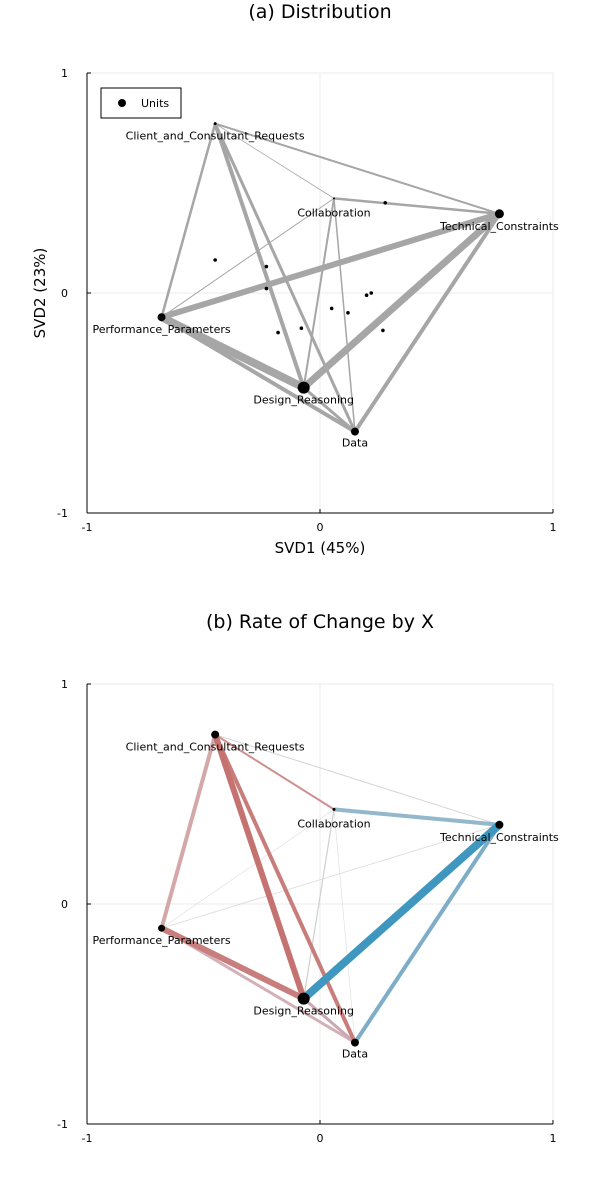 This screenshot has width=600, height=1200. Describe the element at coordinates (320, 548) in the screenshot. I see `x-axis-label: SVD1 (45%)` at that location.